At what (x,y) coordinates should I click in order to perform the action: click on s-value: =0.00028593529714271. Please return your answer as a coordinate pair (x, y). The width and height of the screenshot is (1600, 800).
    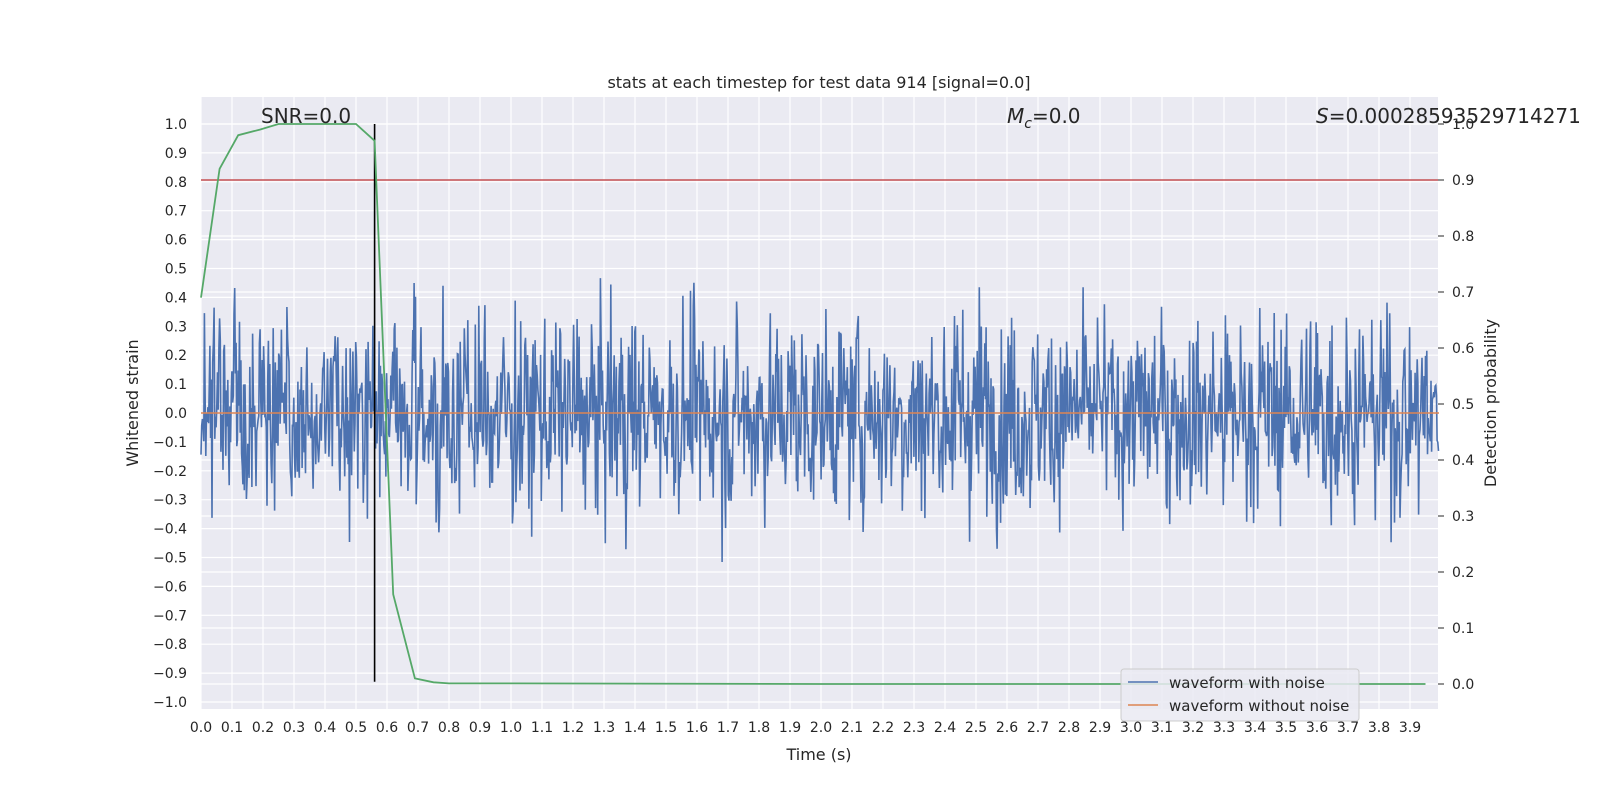
    Looking at the image, I should click on (1455, 116).